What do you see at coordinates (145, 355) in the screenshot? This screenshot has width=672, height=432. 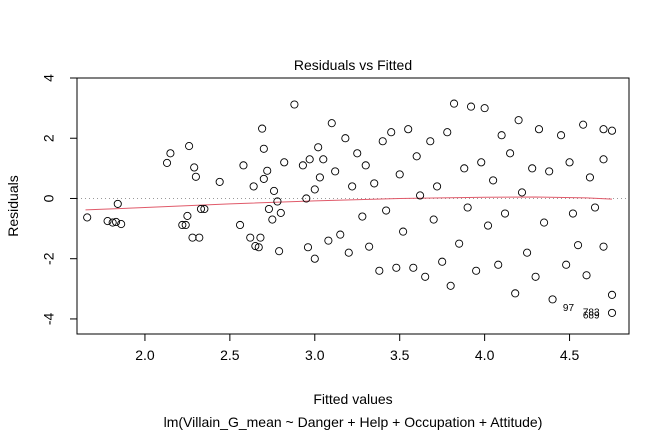 I see `x-tick-label: 2.0` at bounding box center [145, 355].